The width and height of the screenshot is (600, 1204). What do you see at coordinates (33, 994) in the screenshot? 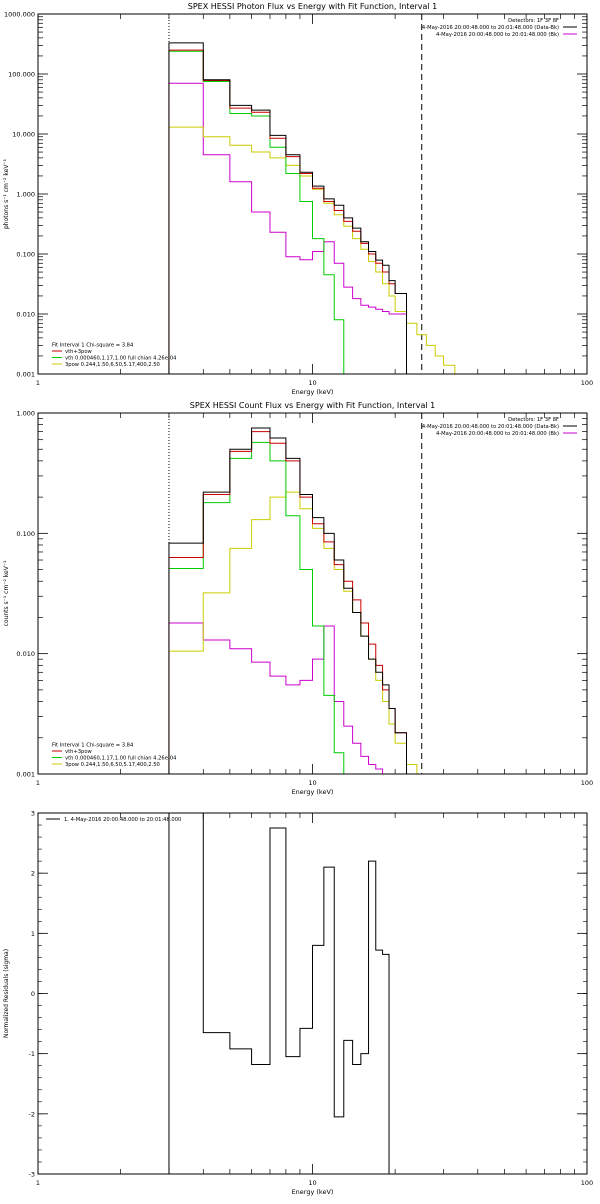
I see `y-tick-label: 0` at bounding box center [33, 994].